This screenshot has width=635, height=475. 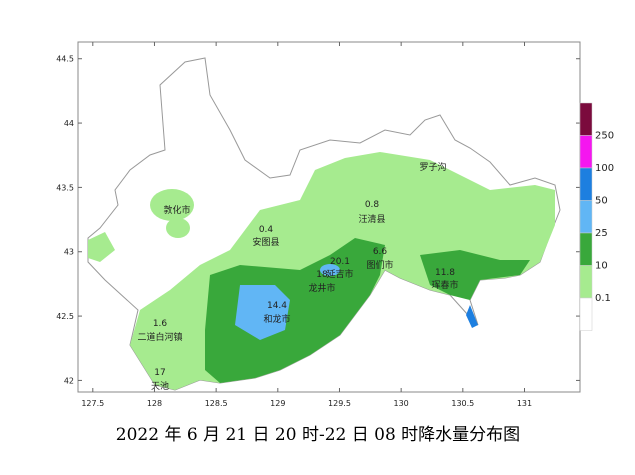 What do you see at coordinates (339, 403) in the screenshot?
I see `x-tick-label: 129.5` at bounding box center [339, 403].